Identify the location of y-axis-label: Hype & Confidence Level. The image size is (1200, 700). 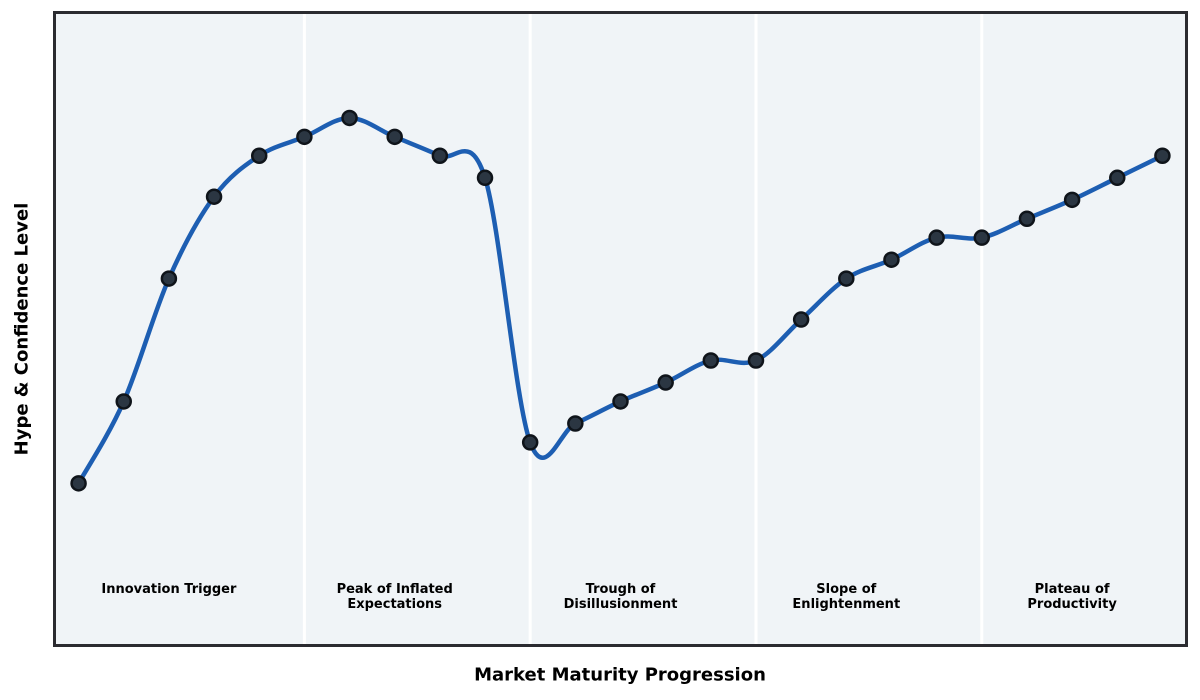
(22, 329).